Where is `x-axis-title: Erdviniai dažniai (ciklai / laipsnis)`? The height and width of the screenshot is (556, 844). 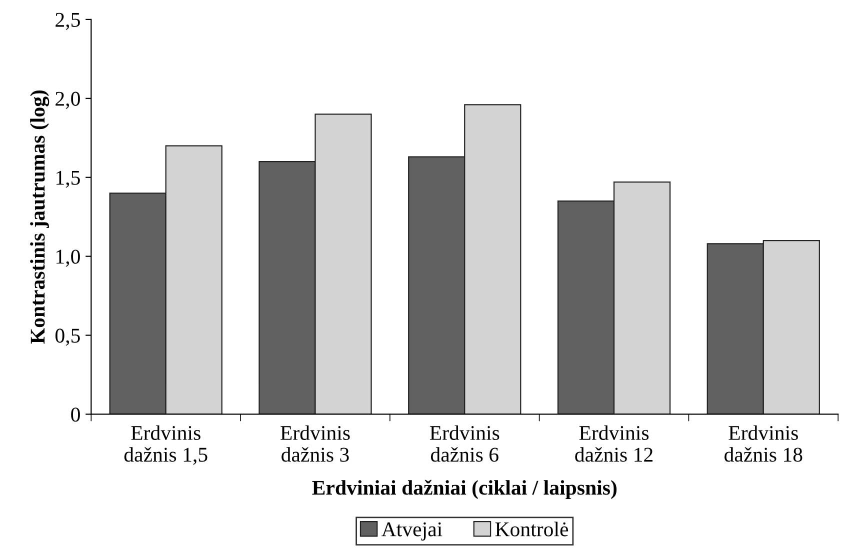
x-axis-title: Erdviniai dažniai (ciklai / laipsnis) is located at coordinates (464, 490).